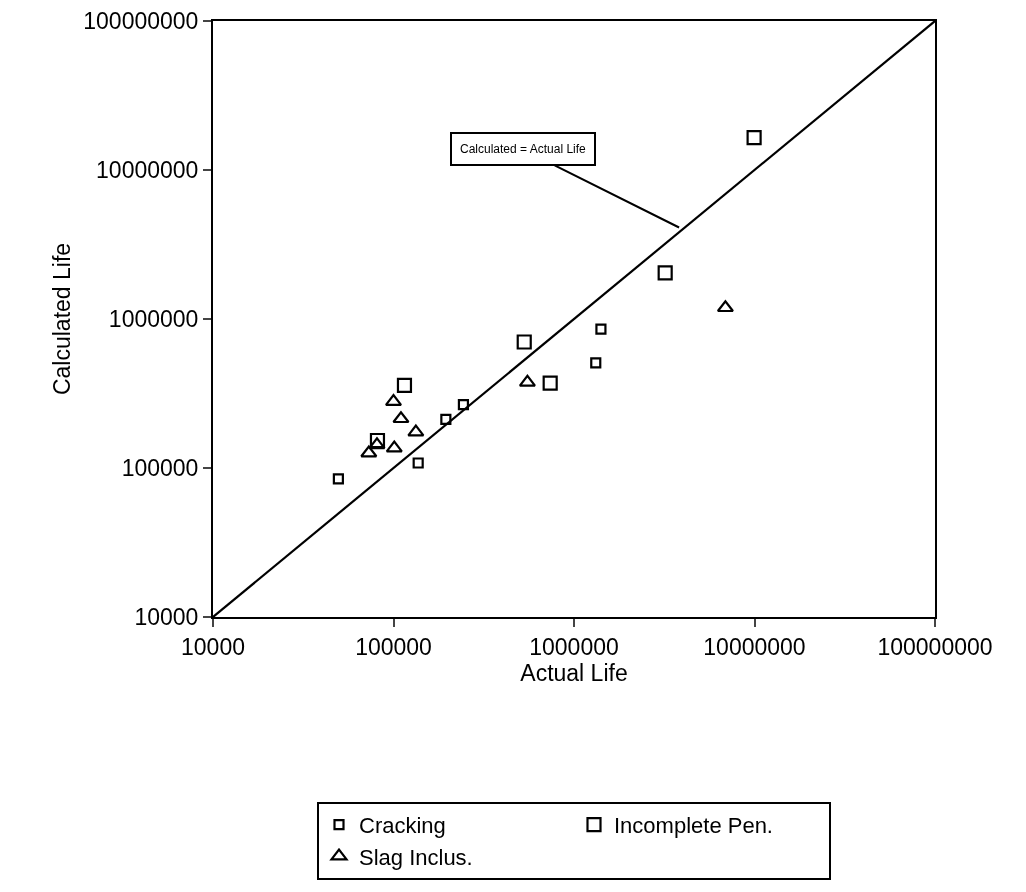 The height and width of the screenshot is (892, 1026). What do you see at coordinates (153, 319) in the screenshot?
I see `y-tick-label: 1000000` at bounding box center [153, 319].